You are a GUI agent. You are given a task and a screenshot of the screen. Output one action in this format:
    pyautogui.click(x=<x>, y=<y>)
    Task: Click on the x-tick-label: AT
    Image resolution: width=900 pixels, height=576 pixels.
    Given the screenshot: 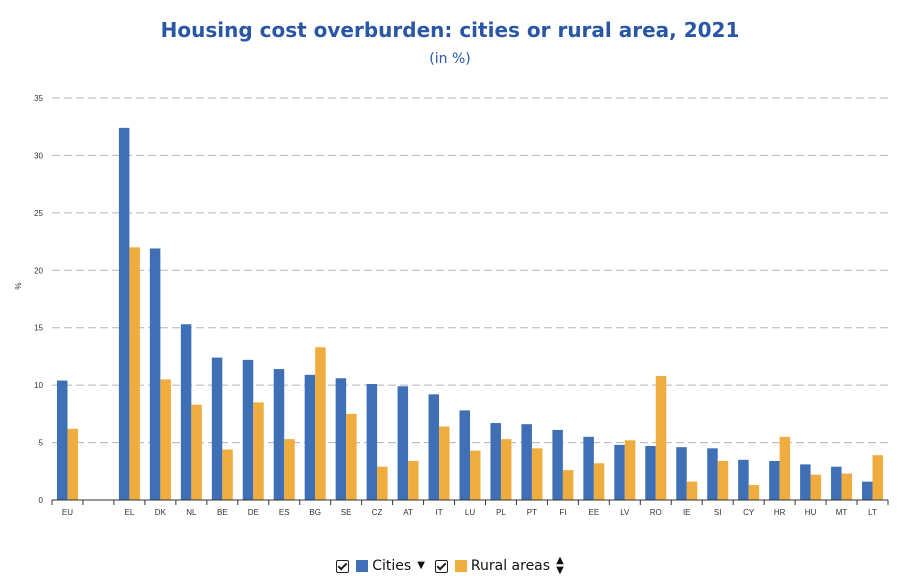 What is the action you would take?
    pyautogui.click(x=408, y=512)
    